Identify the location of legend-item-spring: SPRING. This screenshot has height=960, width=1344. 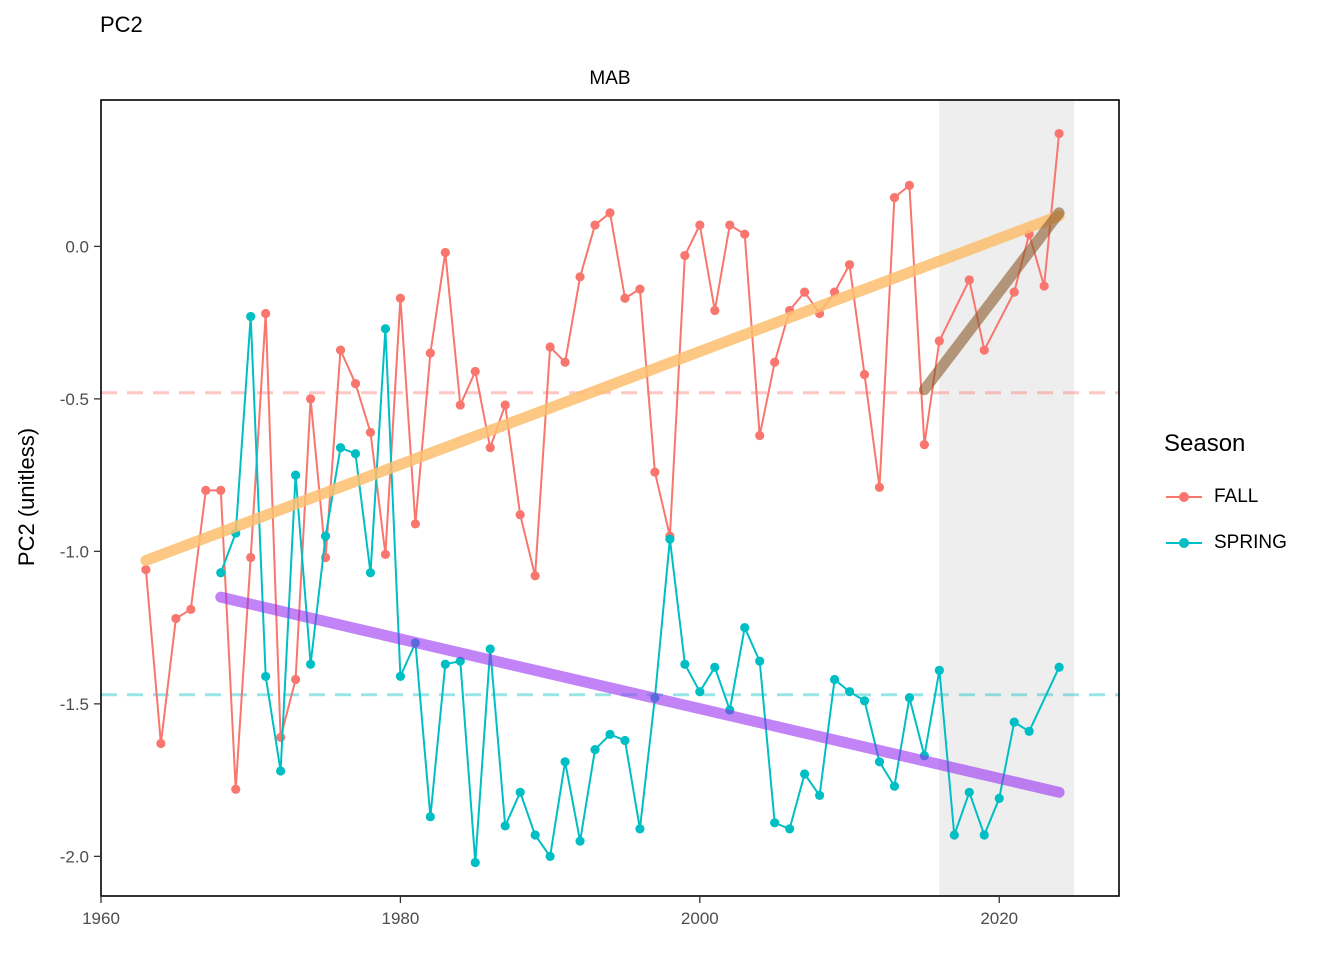
(1225, 543).